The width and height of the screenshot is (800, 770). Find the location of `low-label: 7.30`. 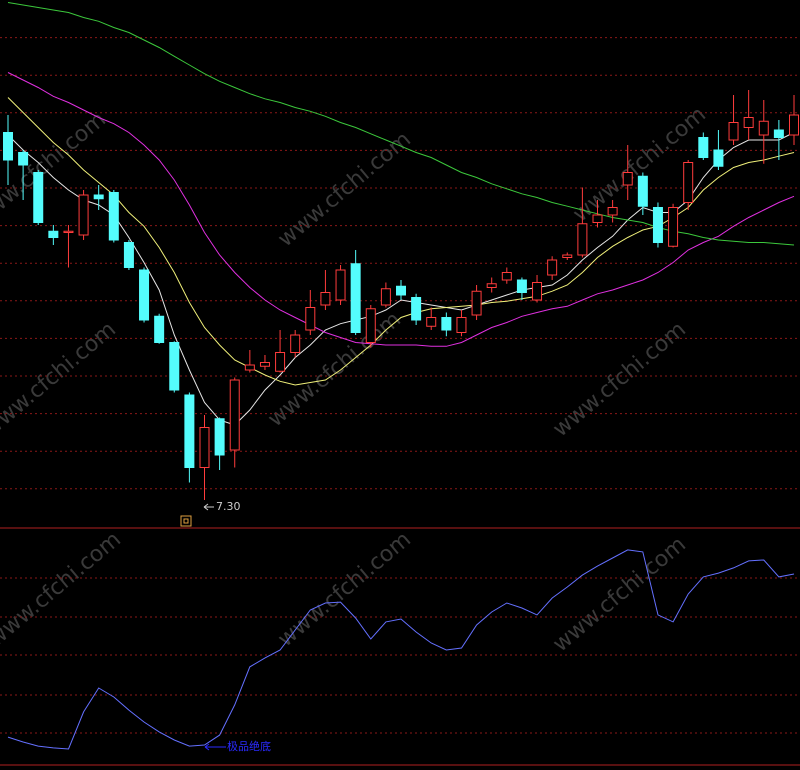

low-label: 7.30 is located at coordinates (228, 506).